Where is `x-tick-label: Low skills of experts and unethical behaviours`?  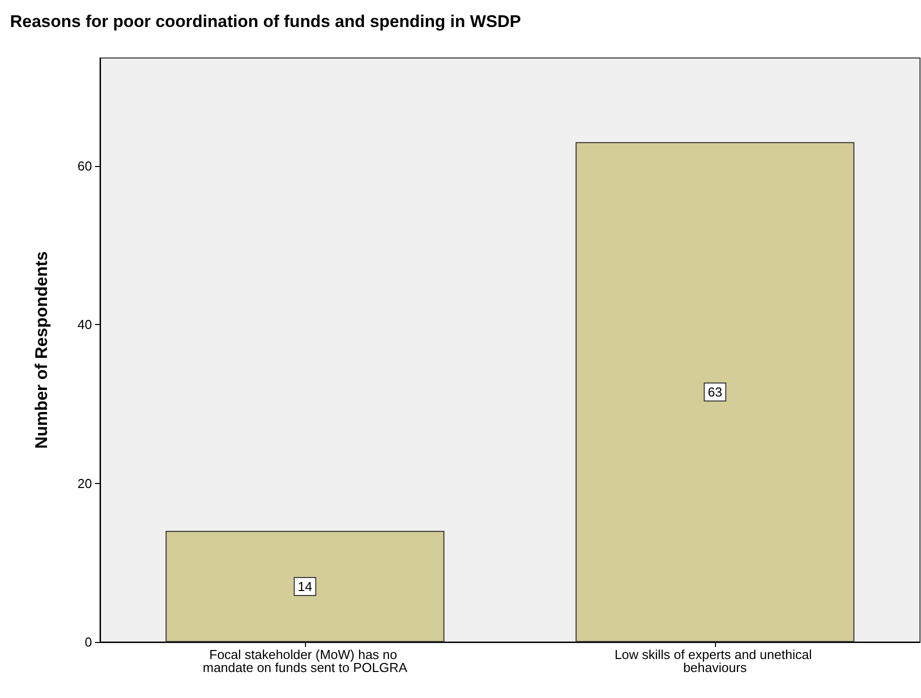
x-tick-label: Low skills of experts and unethical behaviours is located at coordinates (715, 661).